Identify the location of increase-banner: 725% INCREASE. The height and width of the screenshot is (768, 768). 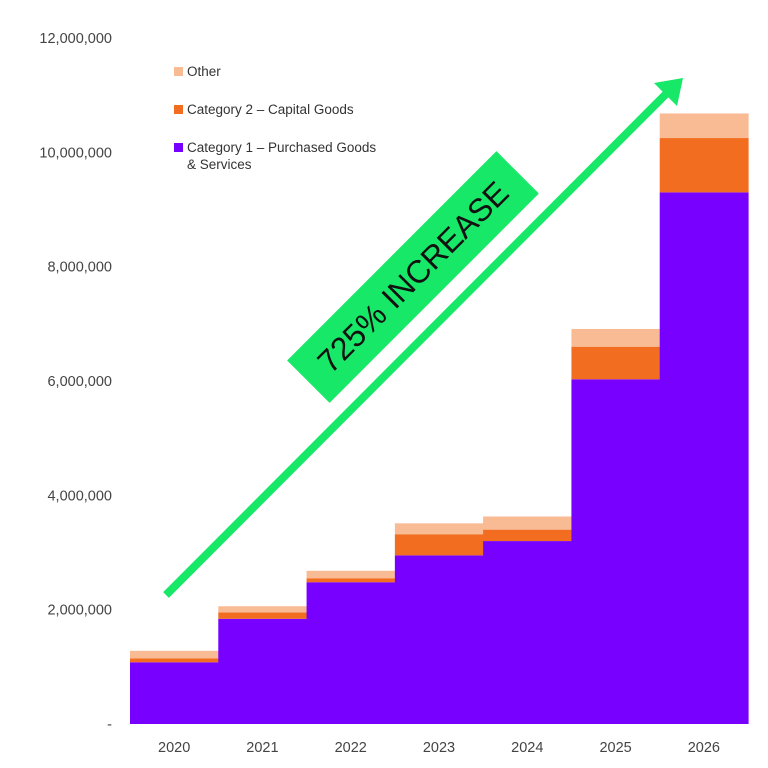
(413, 277).